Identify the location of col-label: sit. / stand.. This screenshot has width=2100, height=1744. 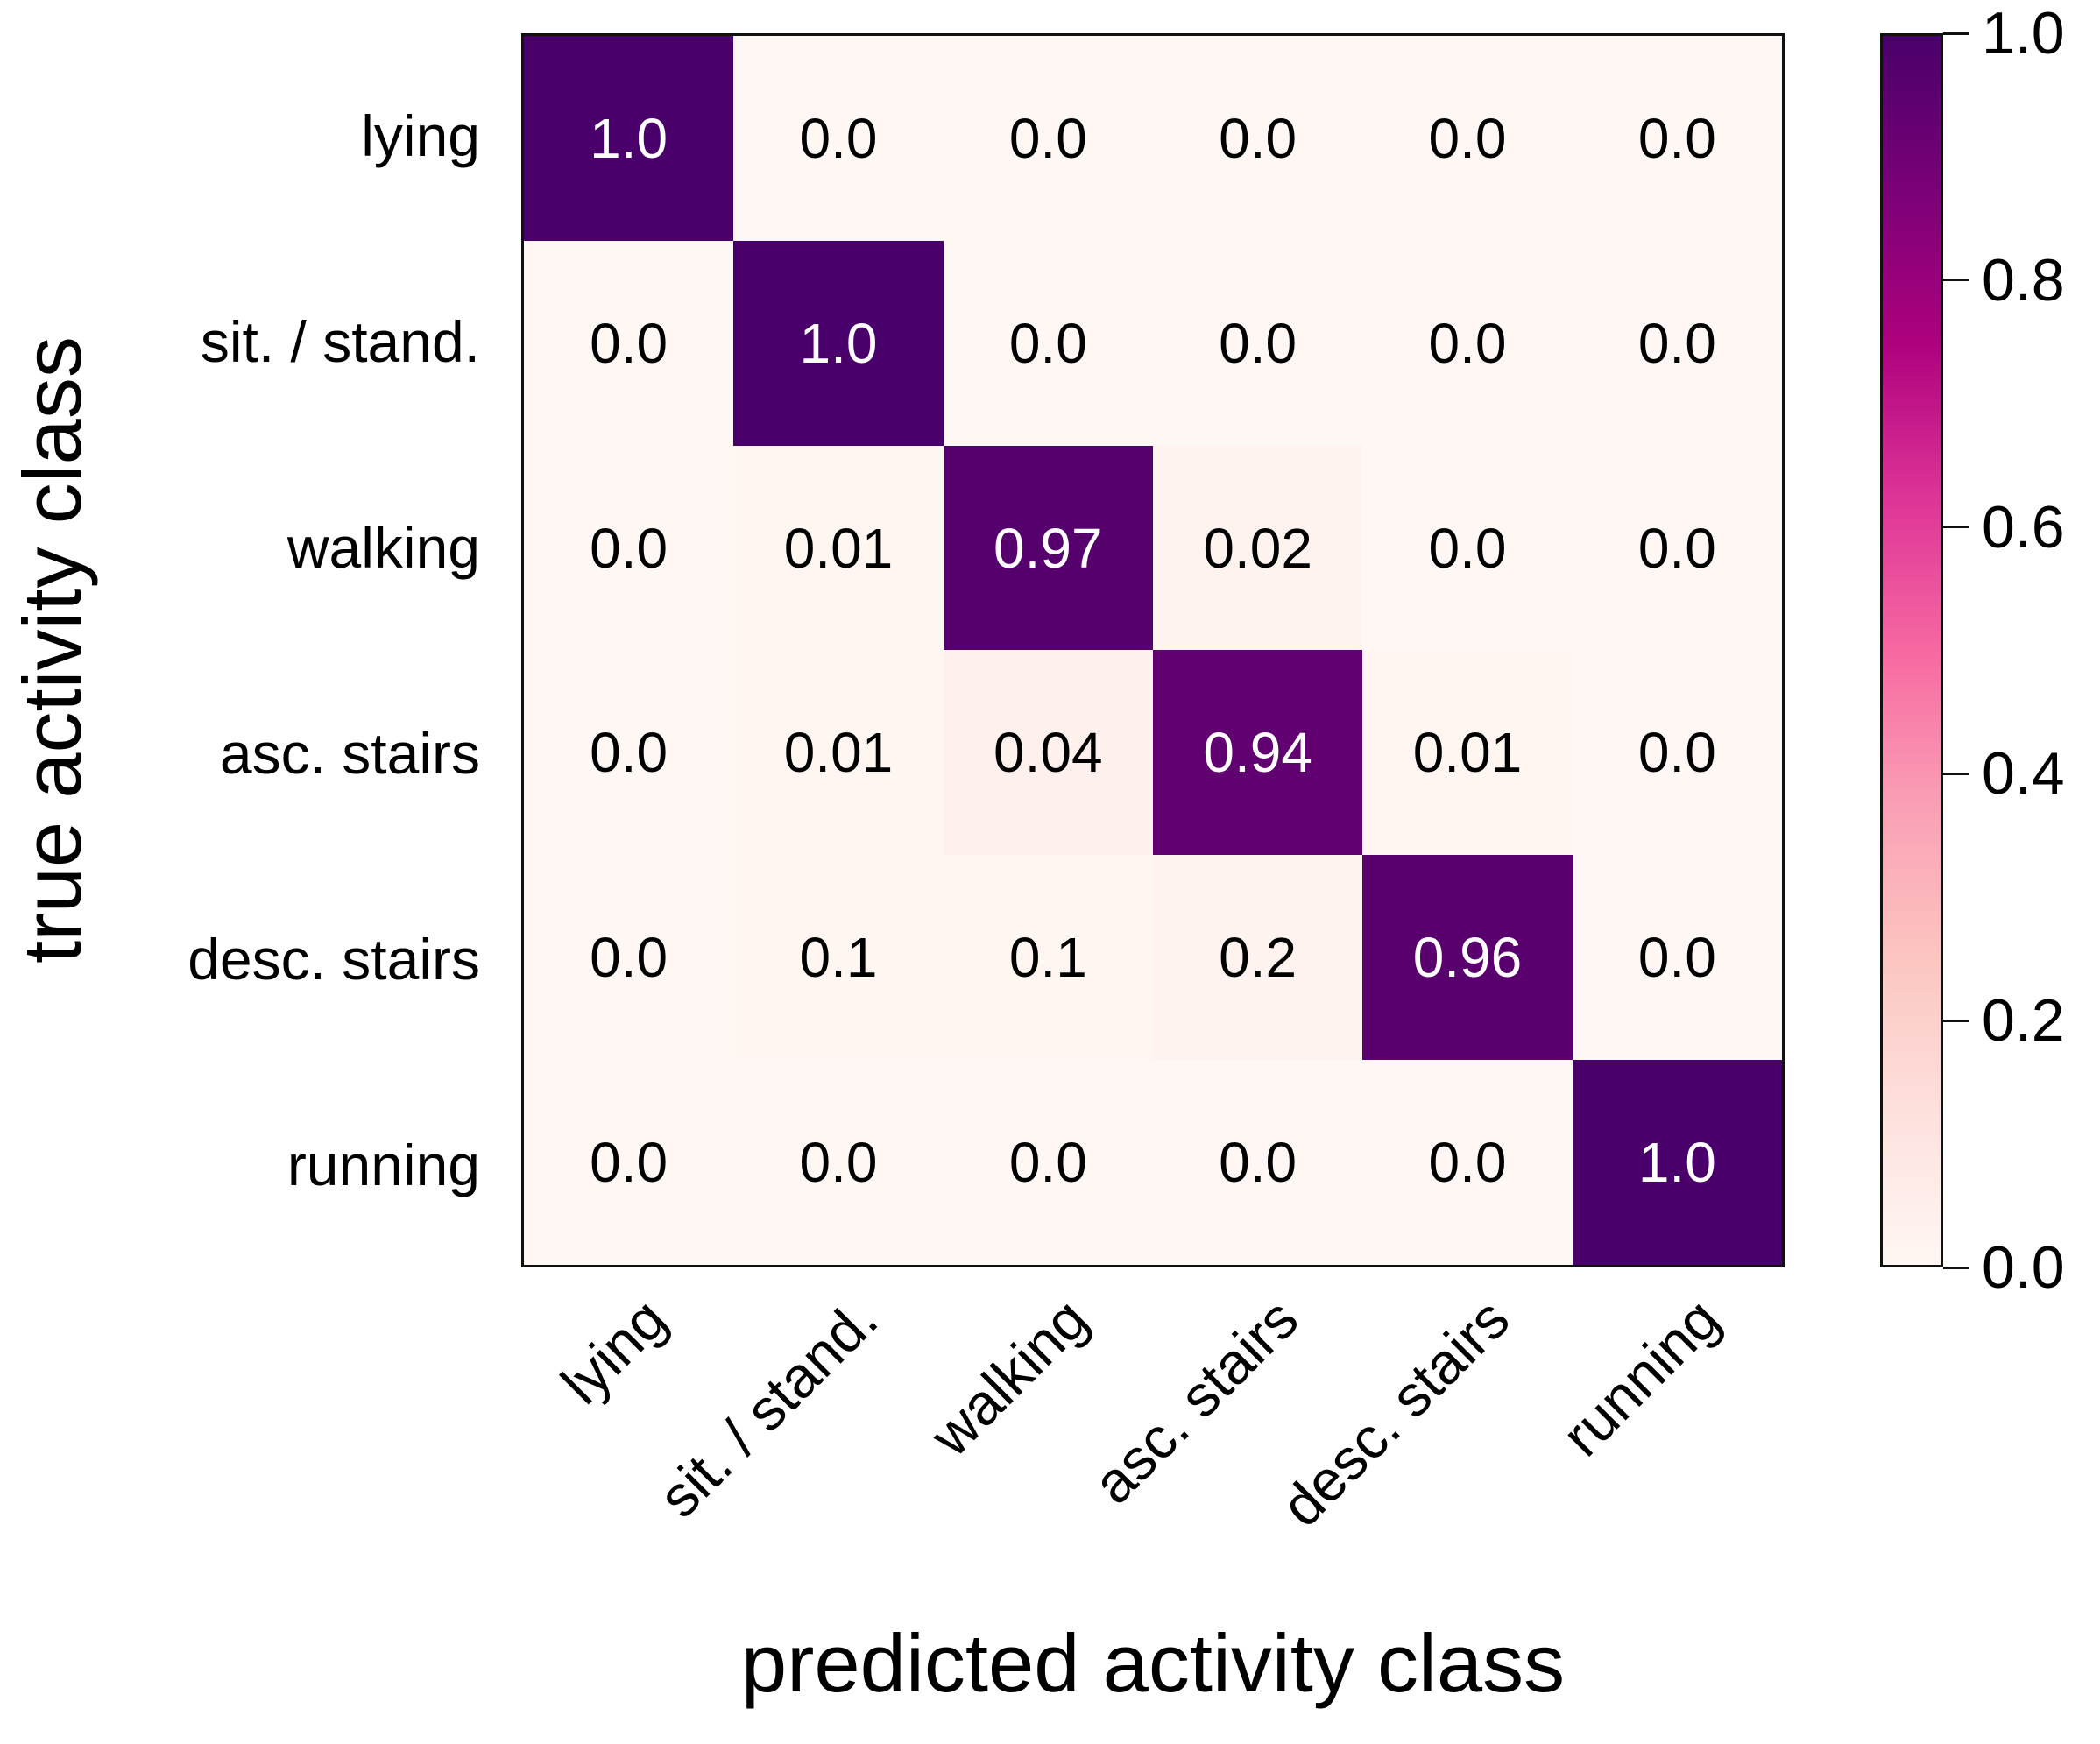
(767, 1408).